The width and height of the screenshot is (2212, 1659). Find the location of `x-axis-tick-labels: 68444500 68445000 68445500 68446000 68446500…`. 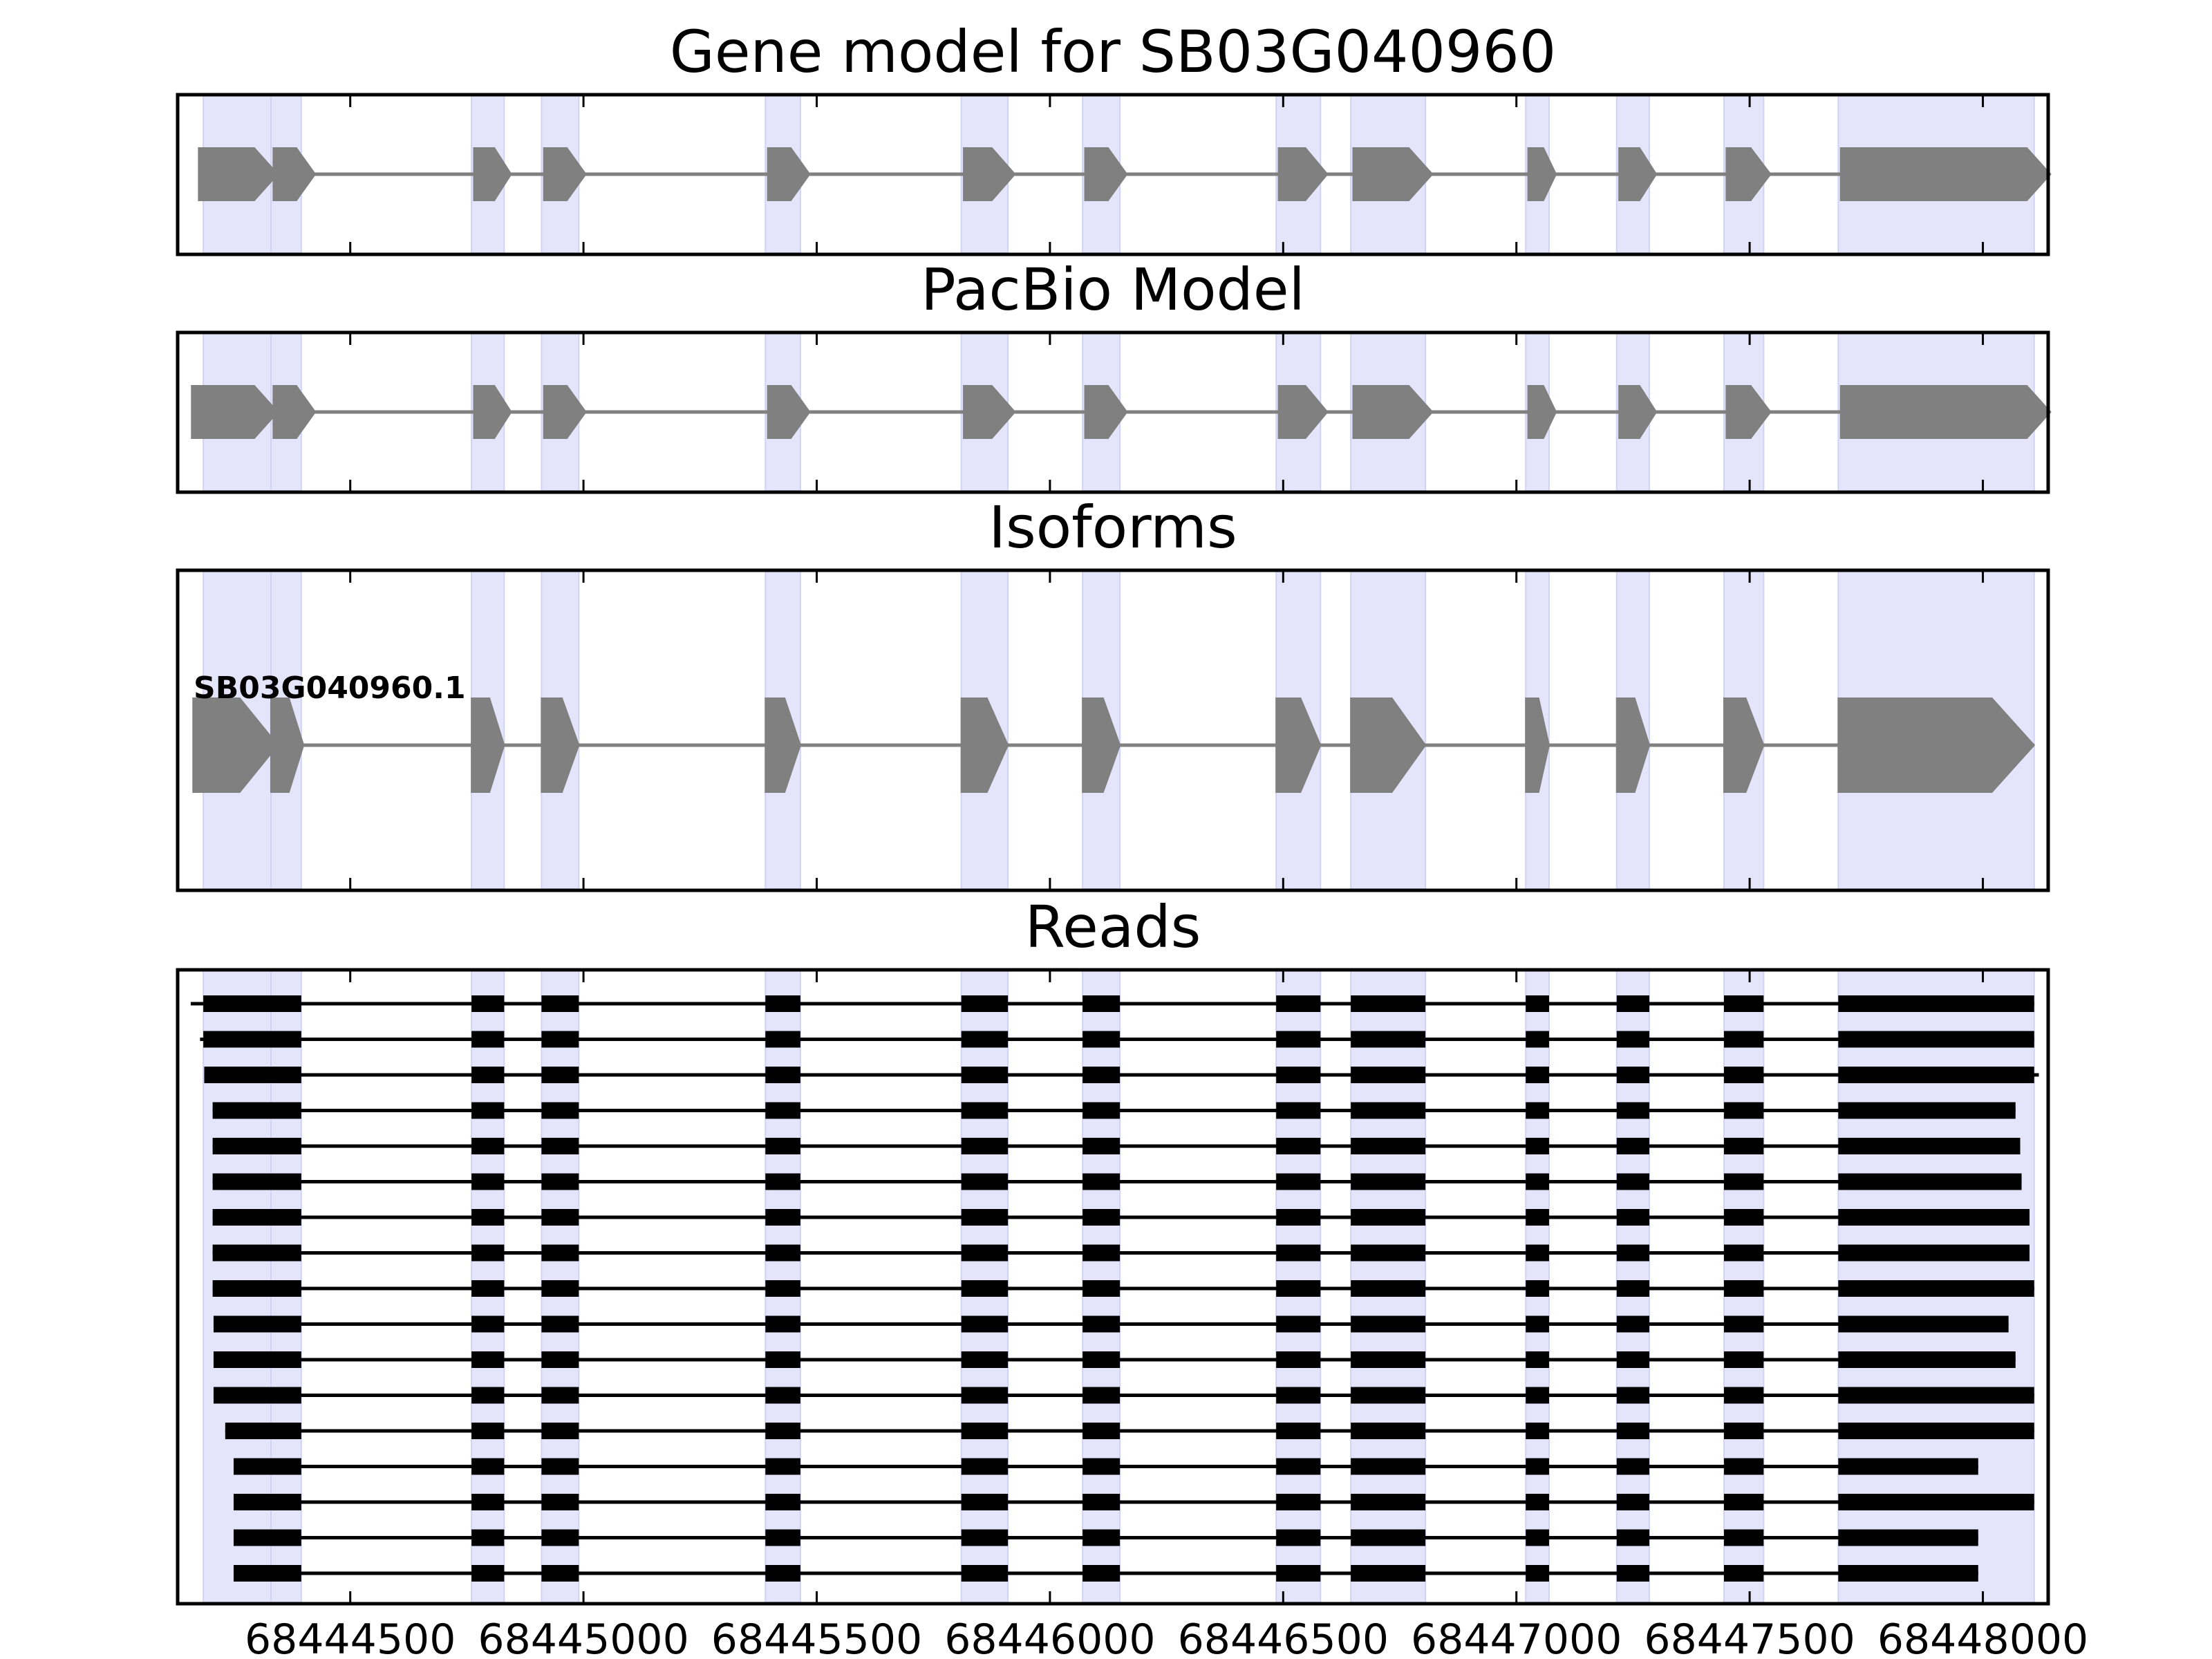

x-axis-tick-labels: 68444500 68445000 68445500 68446000 68446500… is located at coordinates (1166, 1637).